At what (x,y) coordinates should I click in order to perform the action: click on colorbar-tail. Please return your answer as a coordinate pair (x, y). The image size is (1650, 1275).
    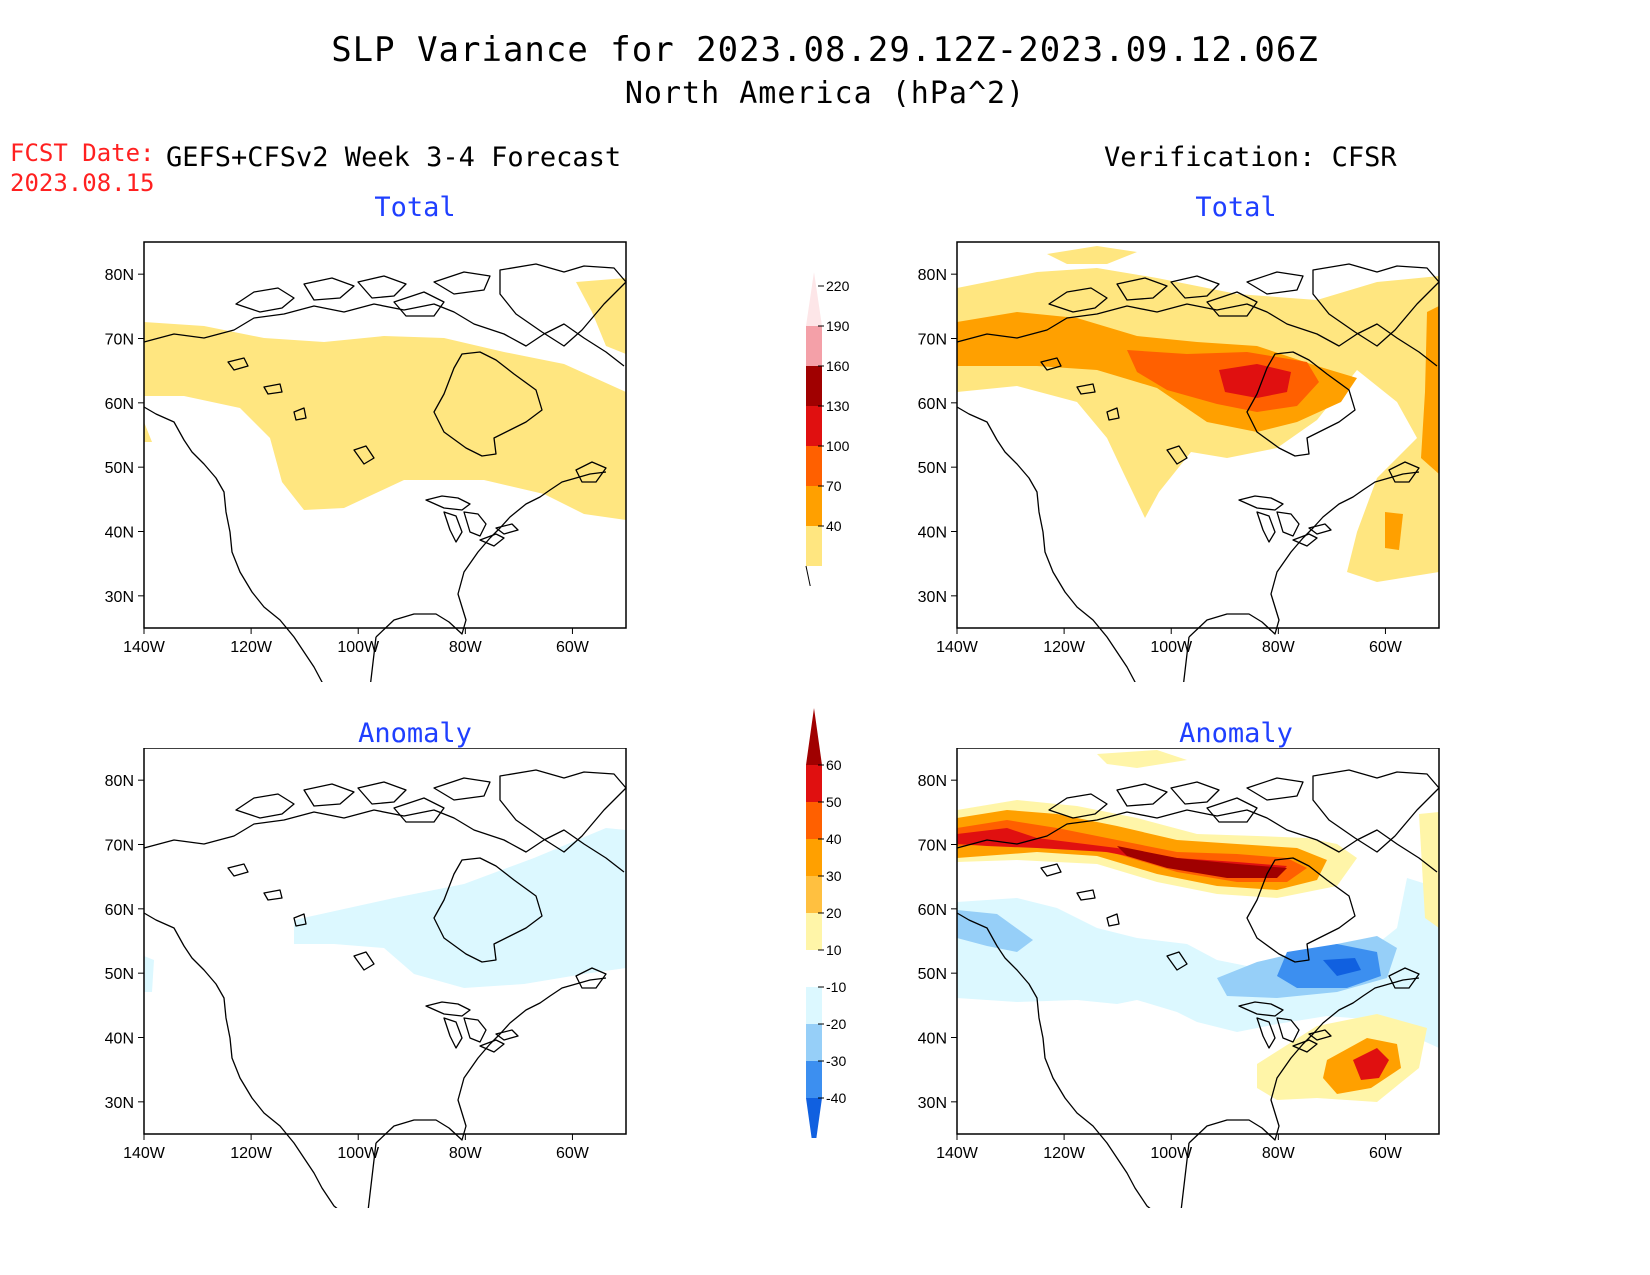
    Looking at the image, I should click on (808, 575).